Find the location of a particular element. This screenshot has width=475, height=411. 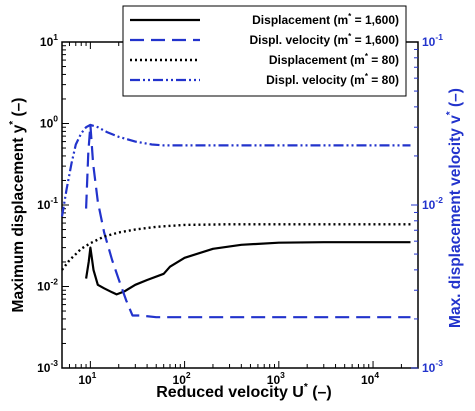

y-left-tick-label: 10¹ is located at coordinates (49, 40).